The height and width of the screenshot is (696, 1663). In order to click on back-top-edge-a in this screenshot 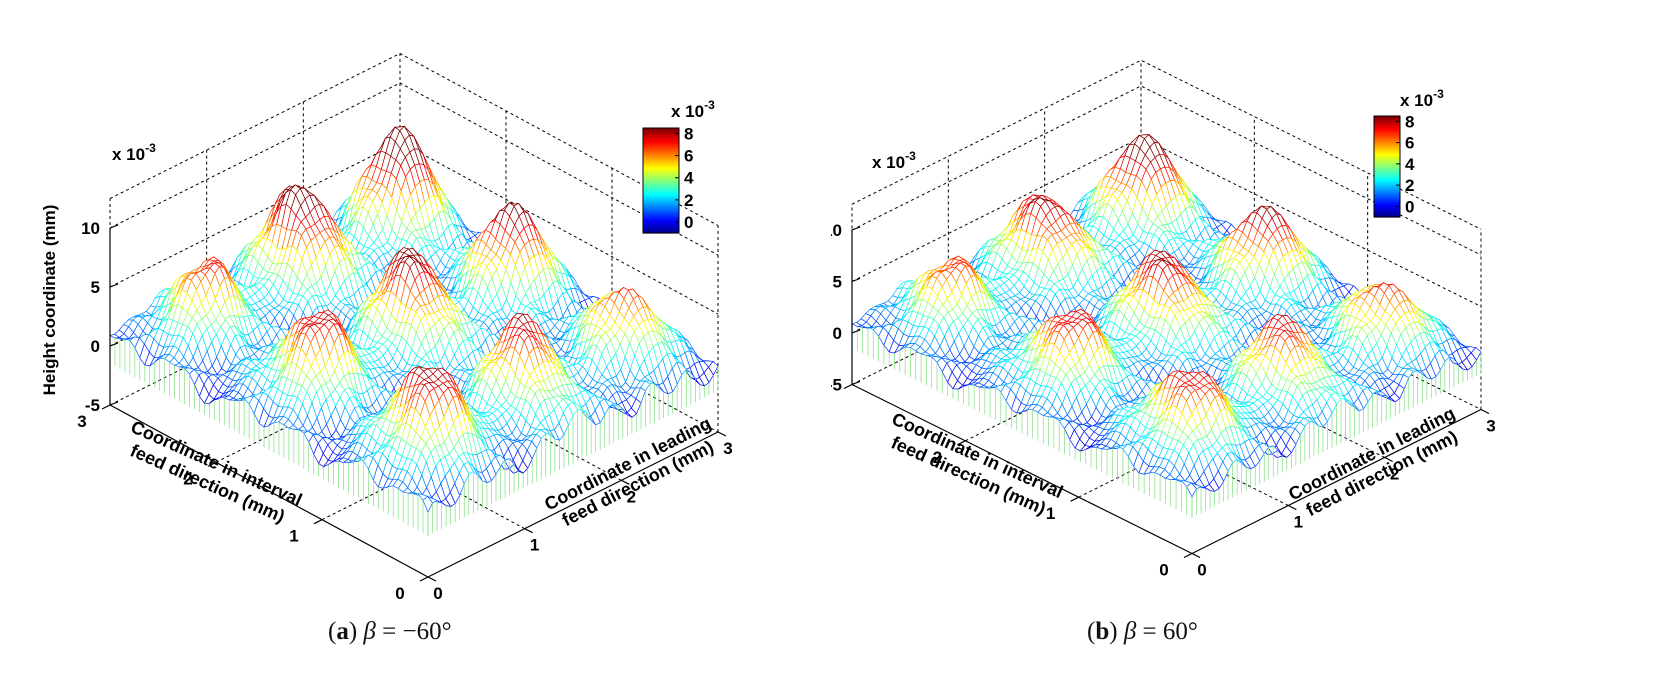, I will do `click(414, 139)`.